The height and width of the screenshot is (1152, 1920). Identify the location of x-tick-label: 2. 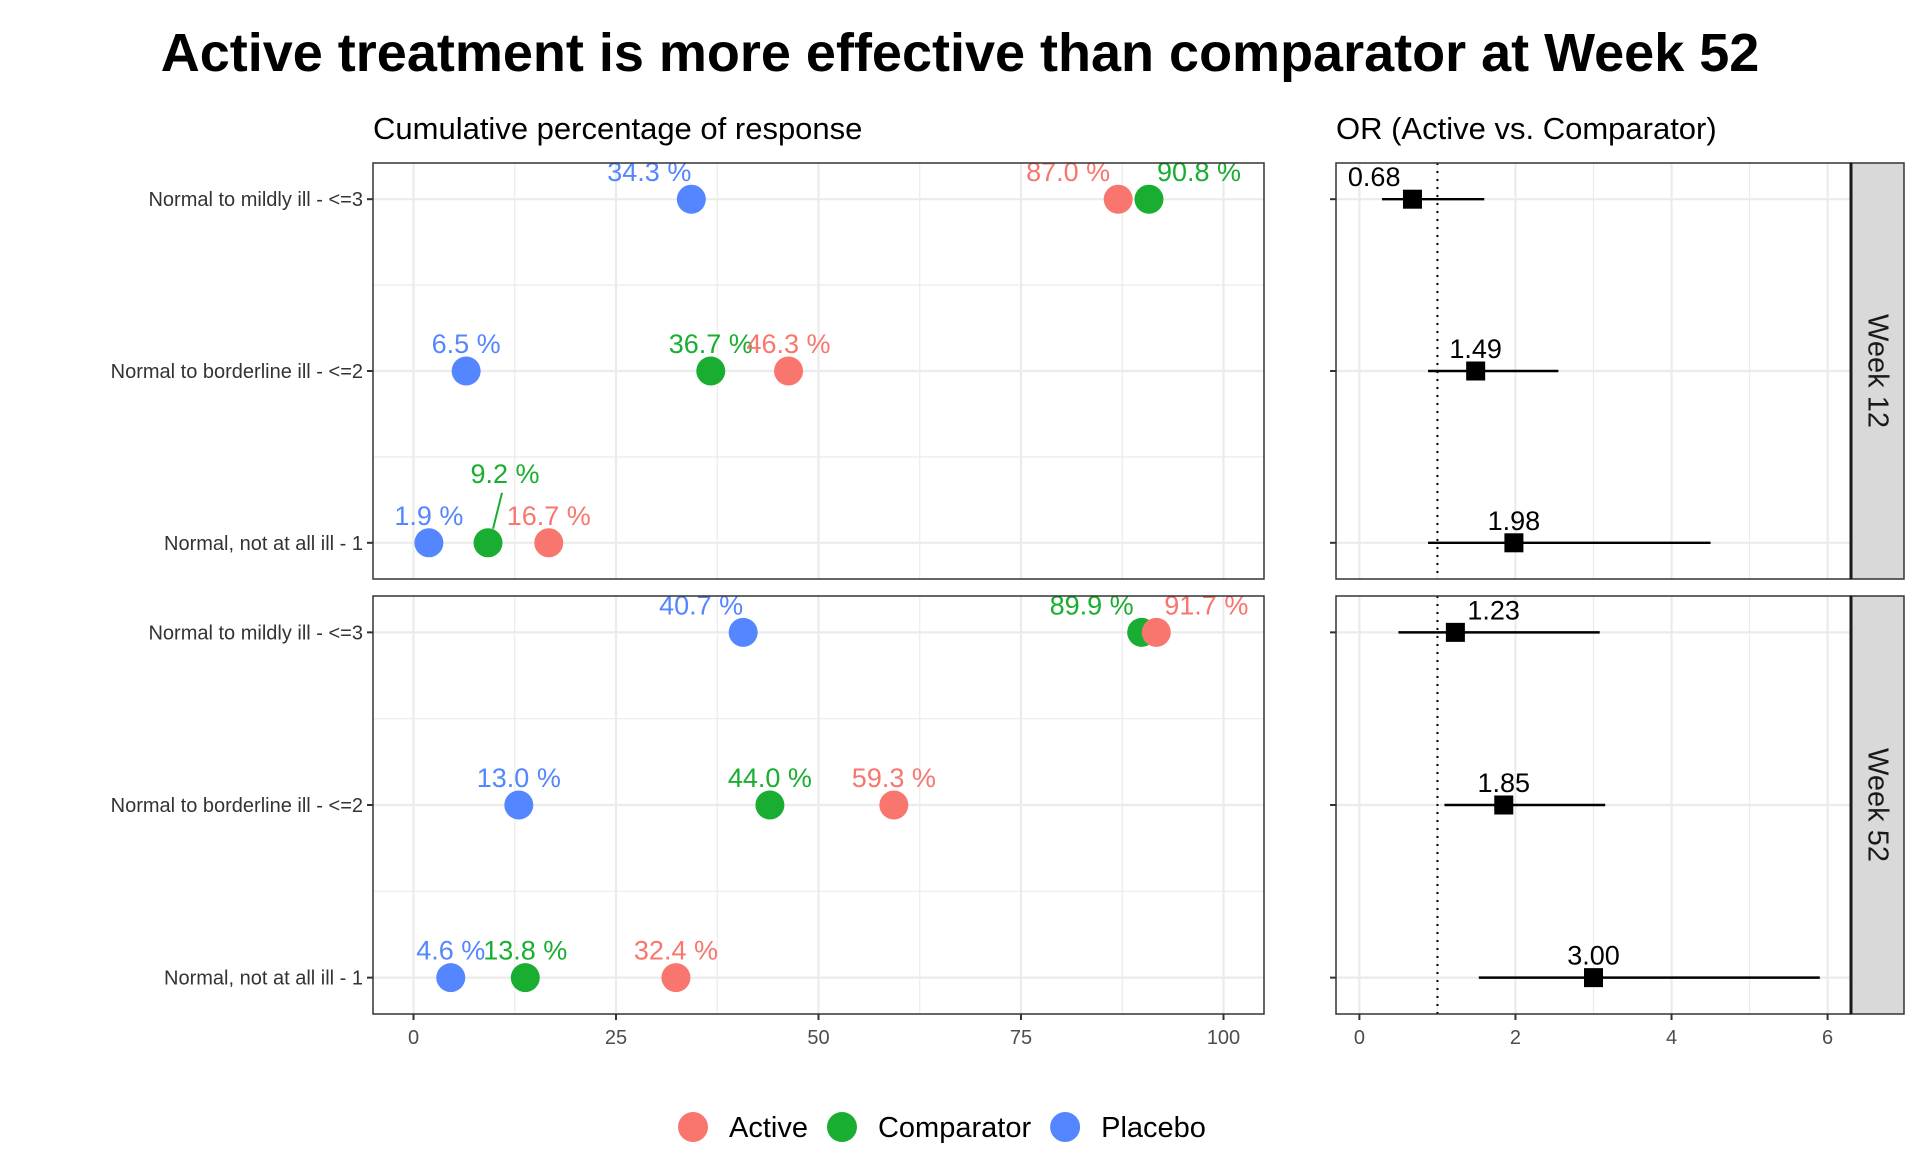
(1515, 1038).